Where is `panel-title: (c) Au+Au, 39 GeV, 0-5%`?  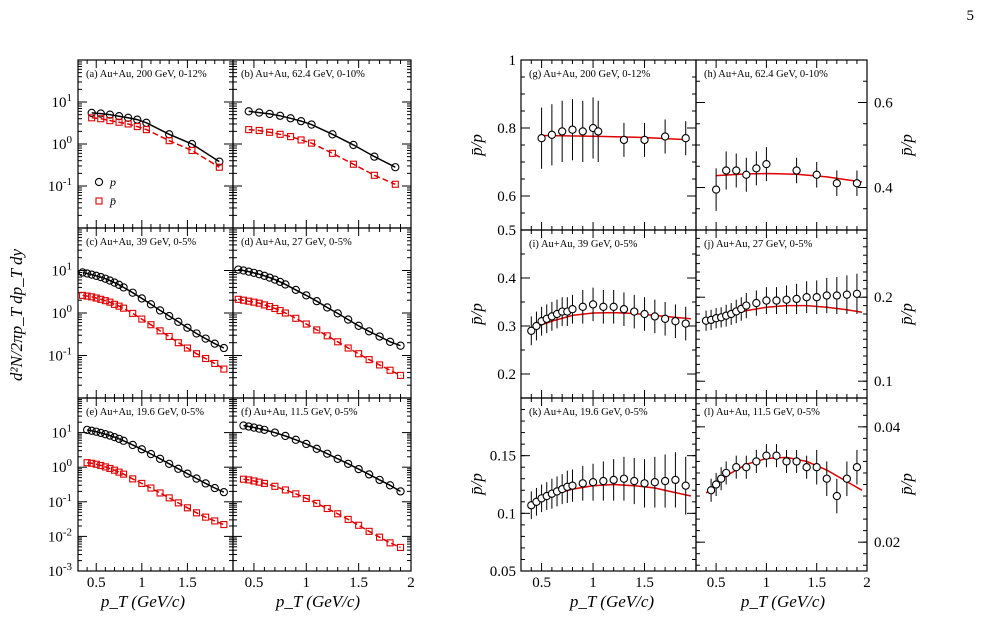 panel-title: (c) Au+Au, 39 GeV, 0-5% is located at coordinates (141, 242).